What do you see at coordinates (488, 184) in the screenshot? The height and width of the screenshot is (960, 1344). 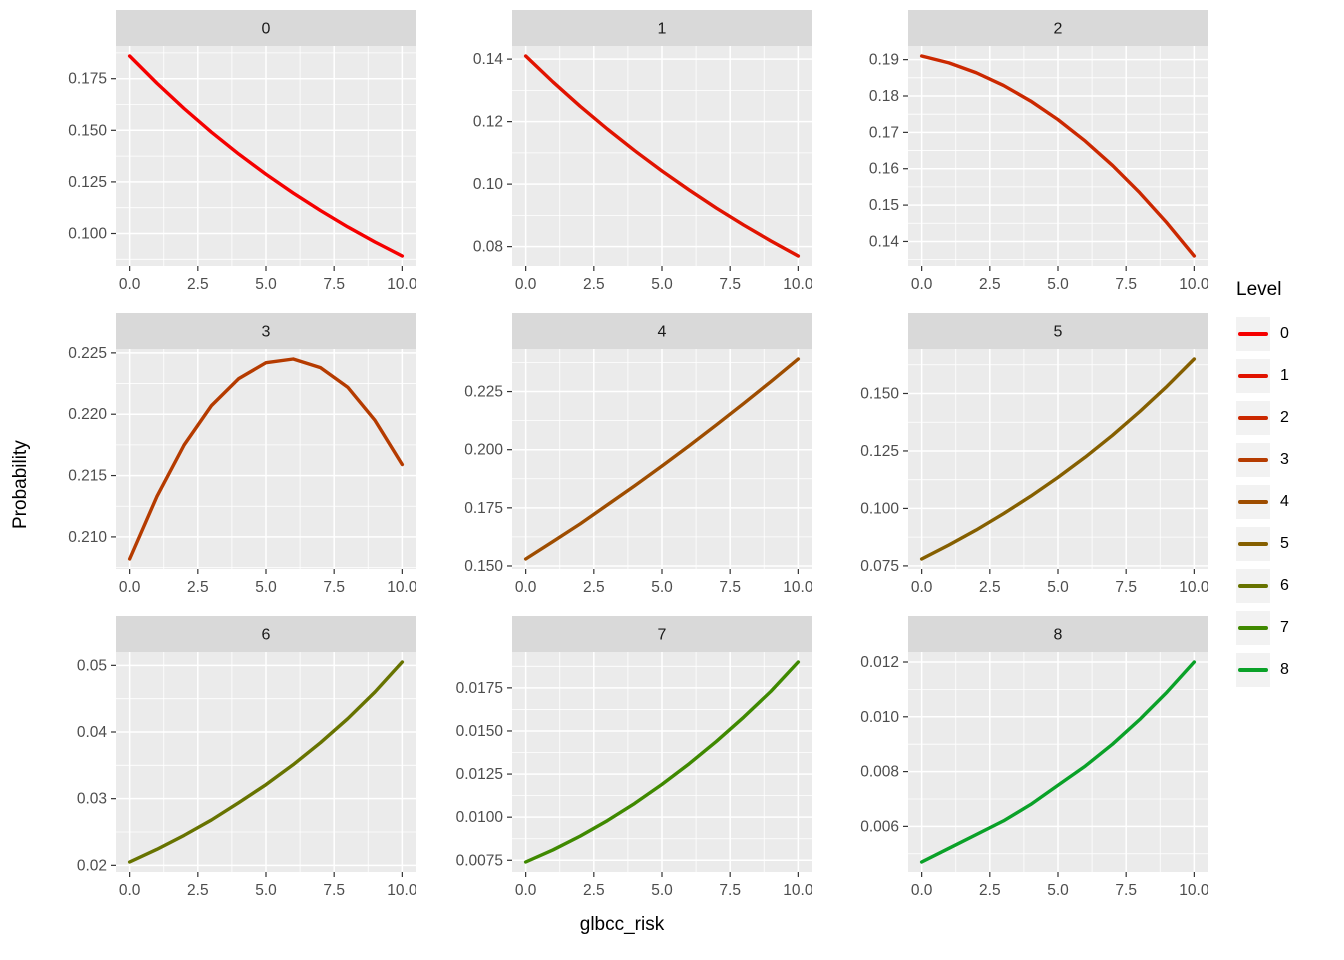 I see `y-tick-label: 0.10` at bounding box center [488, 184].